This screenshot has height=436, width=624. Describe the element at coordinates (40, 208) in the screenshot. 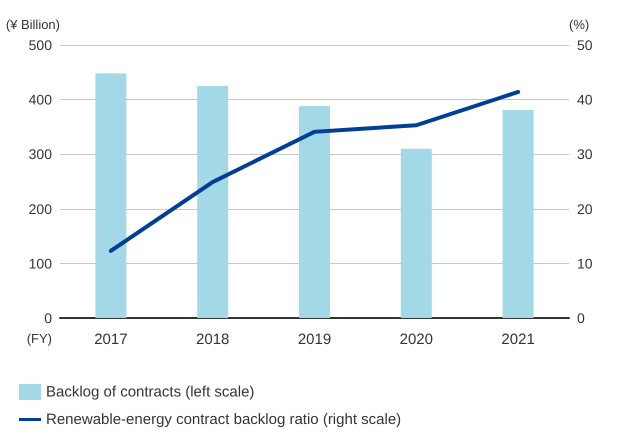

I see `y-tick-label: 200` at that location.